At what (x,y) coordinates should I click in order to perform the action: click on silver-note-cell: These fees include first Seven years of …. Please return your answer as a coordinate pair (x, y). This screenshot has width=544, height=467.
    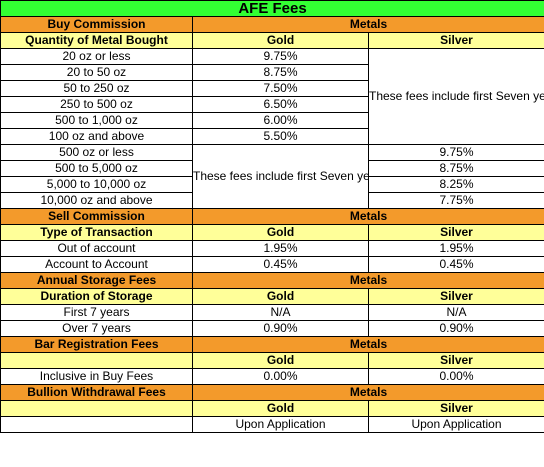
    Looking at the image, I should click on (455, 96).